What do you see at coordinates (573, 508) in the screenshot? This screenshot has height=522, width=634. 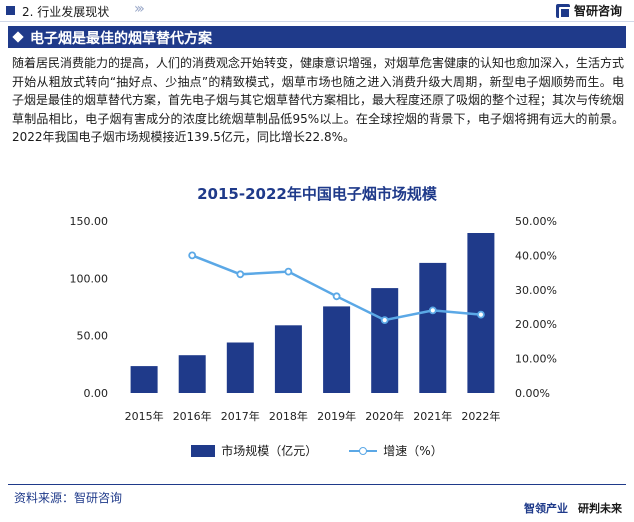 I see `footer-brand: 智领产业 研判未来` at bounding box center [573, 508].